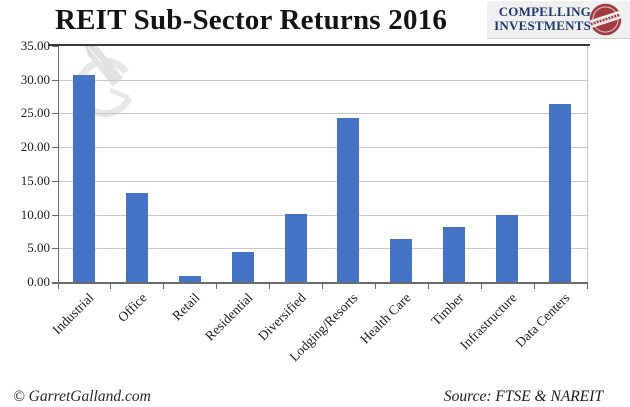  I want to click on y-tick-label-20.00: 20.00, so click(35, 147).